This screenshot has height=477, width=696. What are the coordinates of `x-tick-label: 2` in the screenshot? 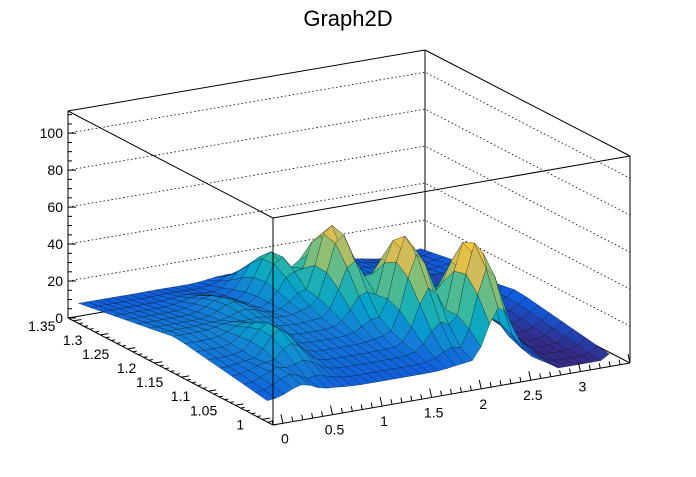 It's located at (483, 404).